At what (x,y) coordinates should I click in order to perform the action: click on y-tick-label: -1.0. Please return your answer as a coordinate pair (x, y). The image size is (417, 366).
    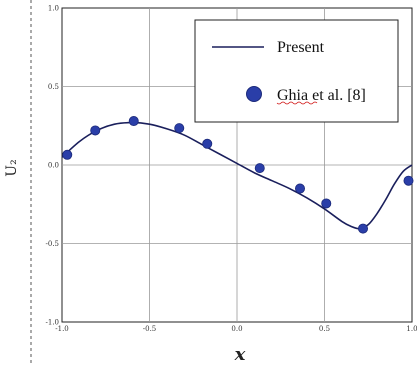
    Looking at the image, I should click on (53, 323).